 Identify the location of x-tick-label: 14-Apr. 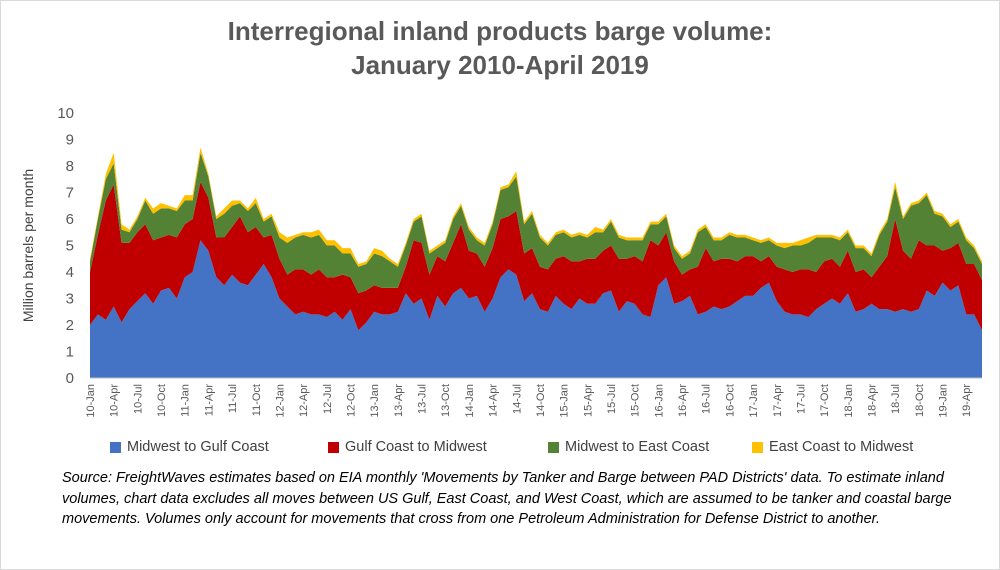
(494, 400).